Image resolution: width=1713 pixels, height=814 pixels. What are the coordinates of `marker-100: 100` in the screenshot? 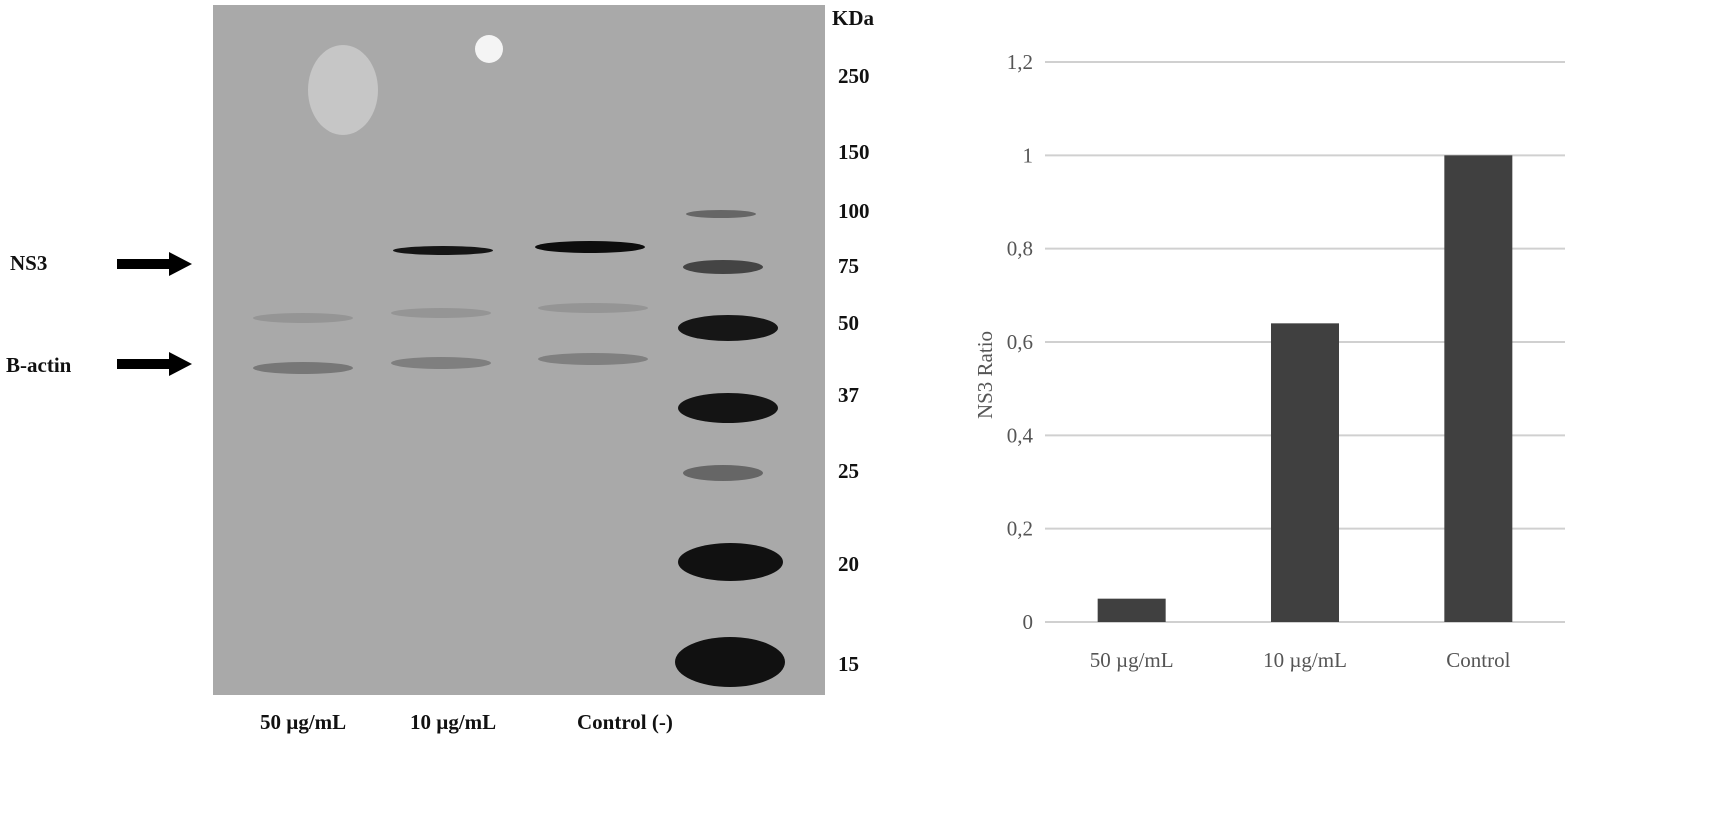 It's located at (854, 211).